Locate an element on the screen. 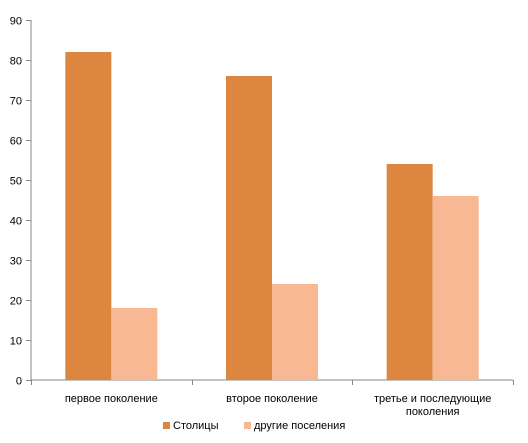  y-tick-label: 50 is located at coordinates (16, 182).